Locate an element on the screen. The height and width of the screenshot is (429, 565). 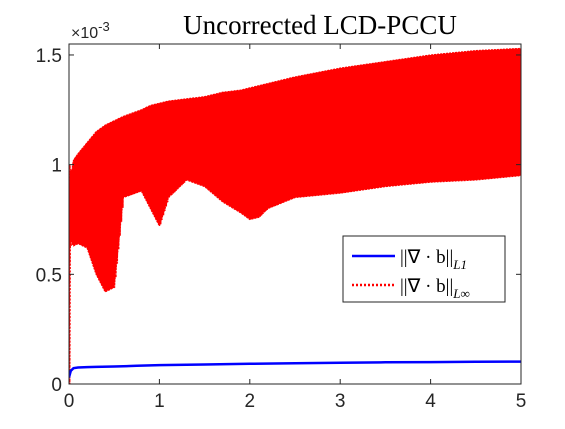
x-tick-label: 2 is located at coordinates (250, 401).